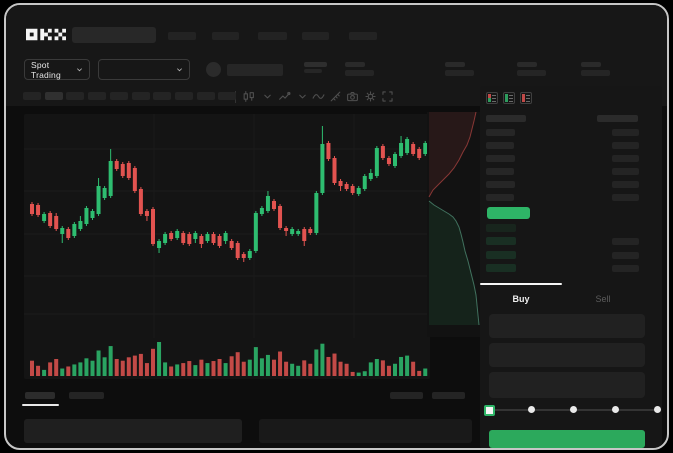  What do you see at coordinates (365, 431) in the screenshot?
I see `history-panel-placeholder` at bounding box center [365, 431].